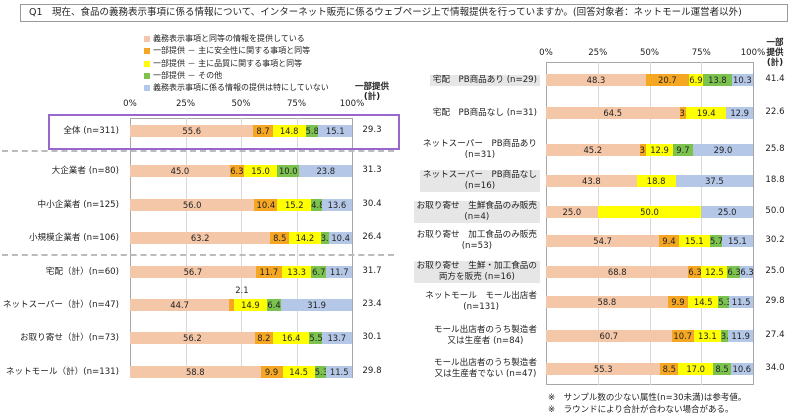 This screenshot has width=800, height=417. I want to click on bar-segment: 25.0, so click(572, 212).